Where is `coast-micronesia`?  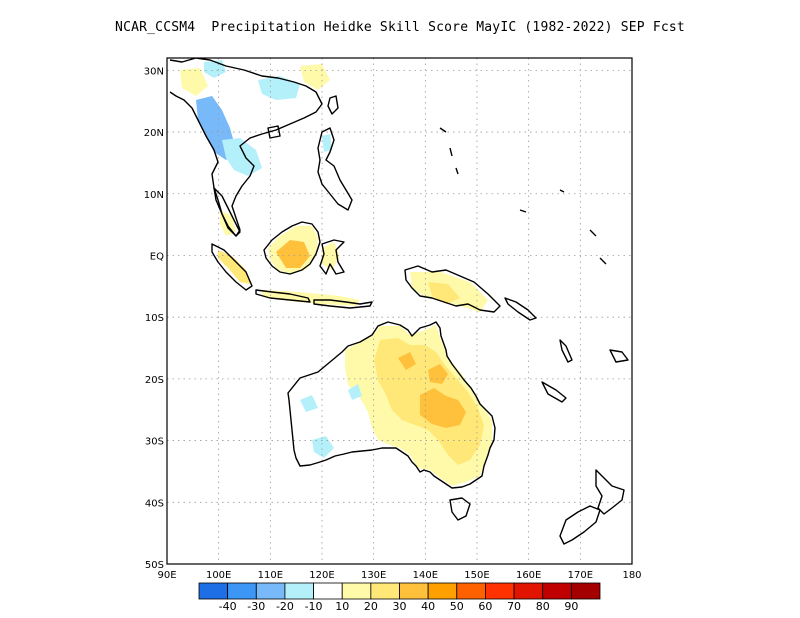 coast-micronesia is located at coordinates (523, 196).